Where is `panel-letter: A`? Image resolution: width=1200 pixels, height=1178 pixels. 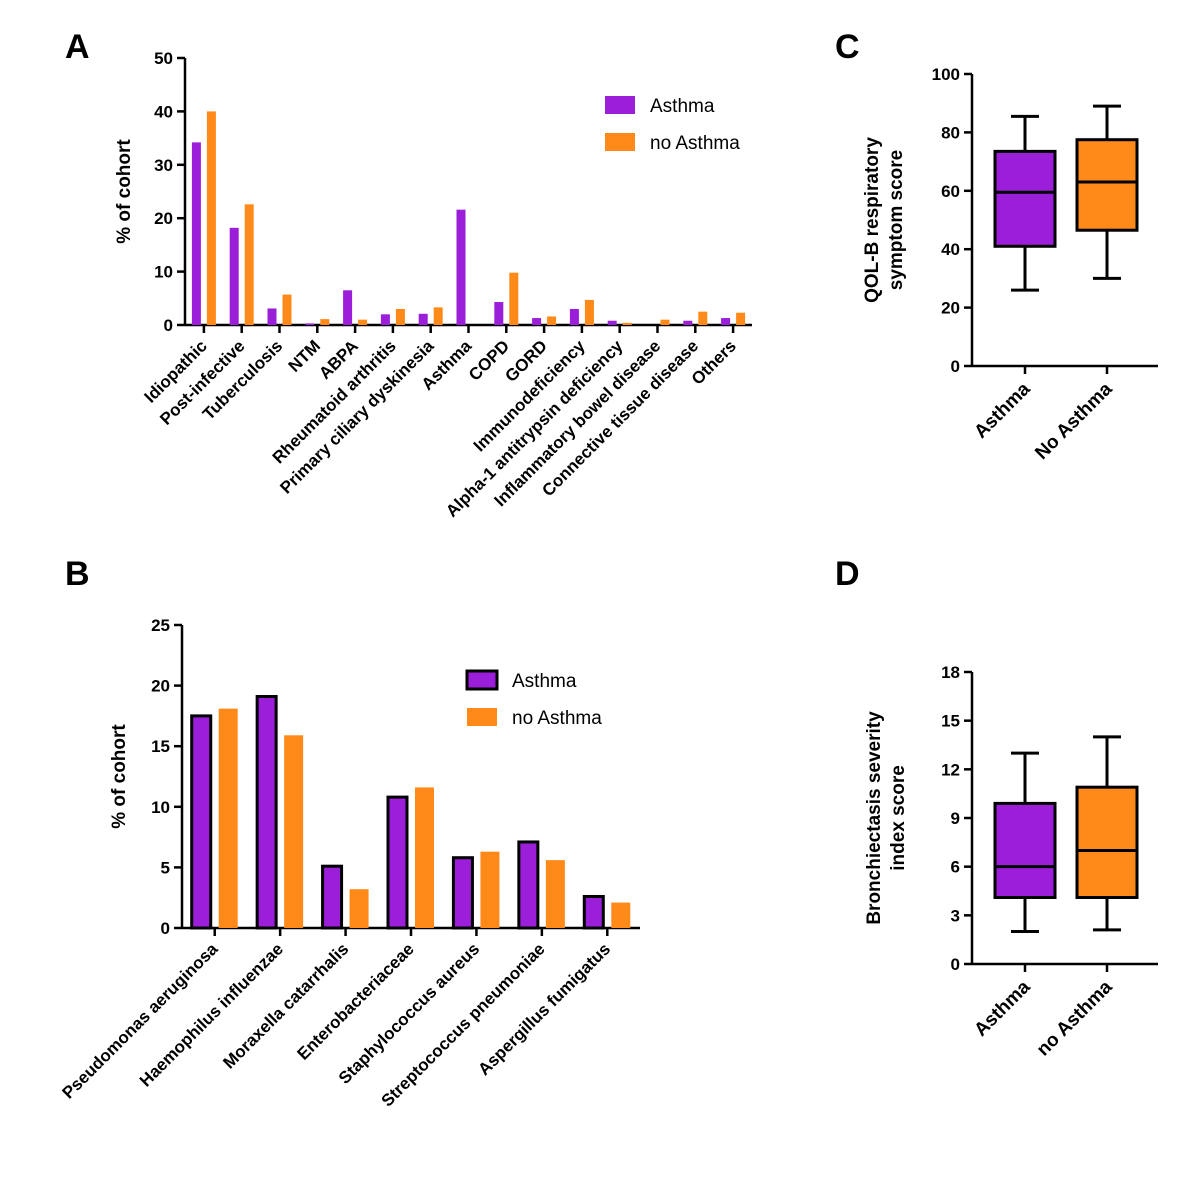
panel-letter: A is located at coordinates (77, 47).